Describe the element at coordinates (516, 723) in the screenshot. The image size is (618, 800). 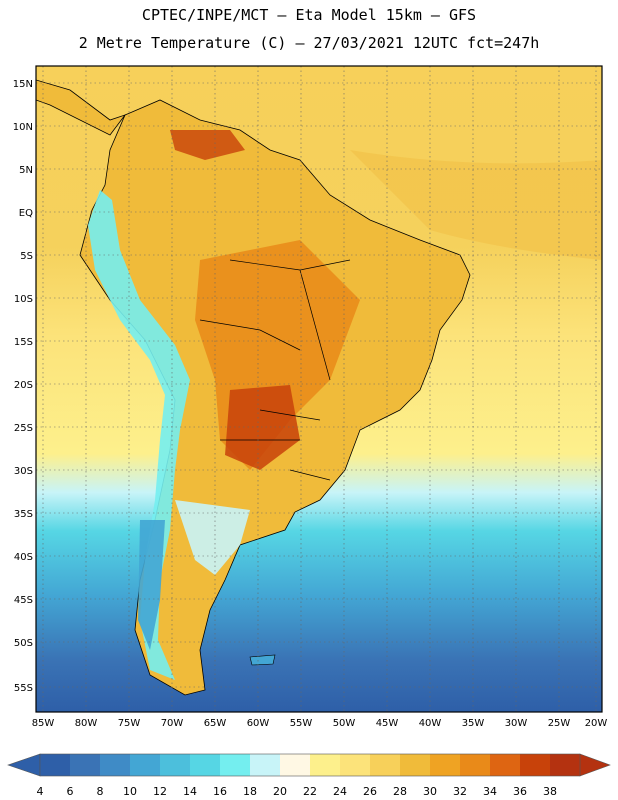
I see `lon-label: 30W` at that location.